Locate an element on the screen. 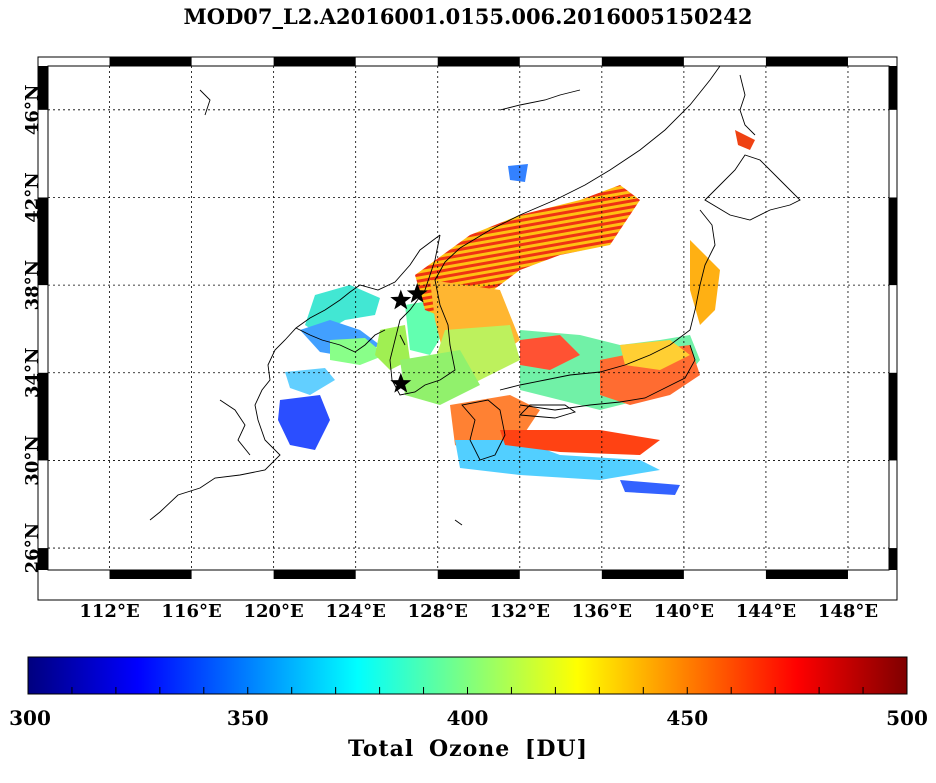  map-title: MOD07_L2.A2016001.0155.006.2016005150242 is located at coordinates (468, 16).